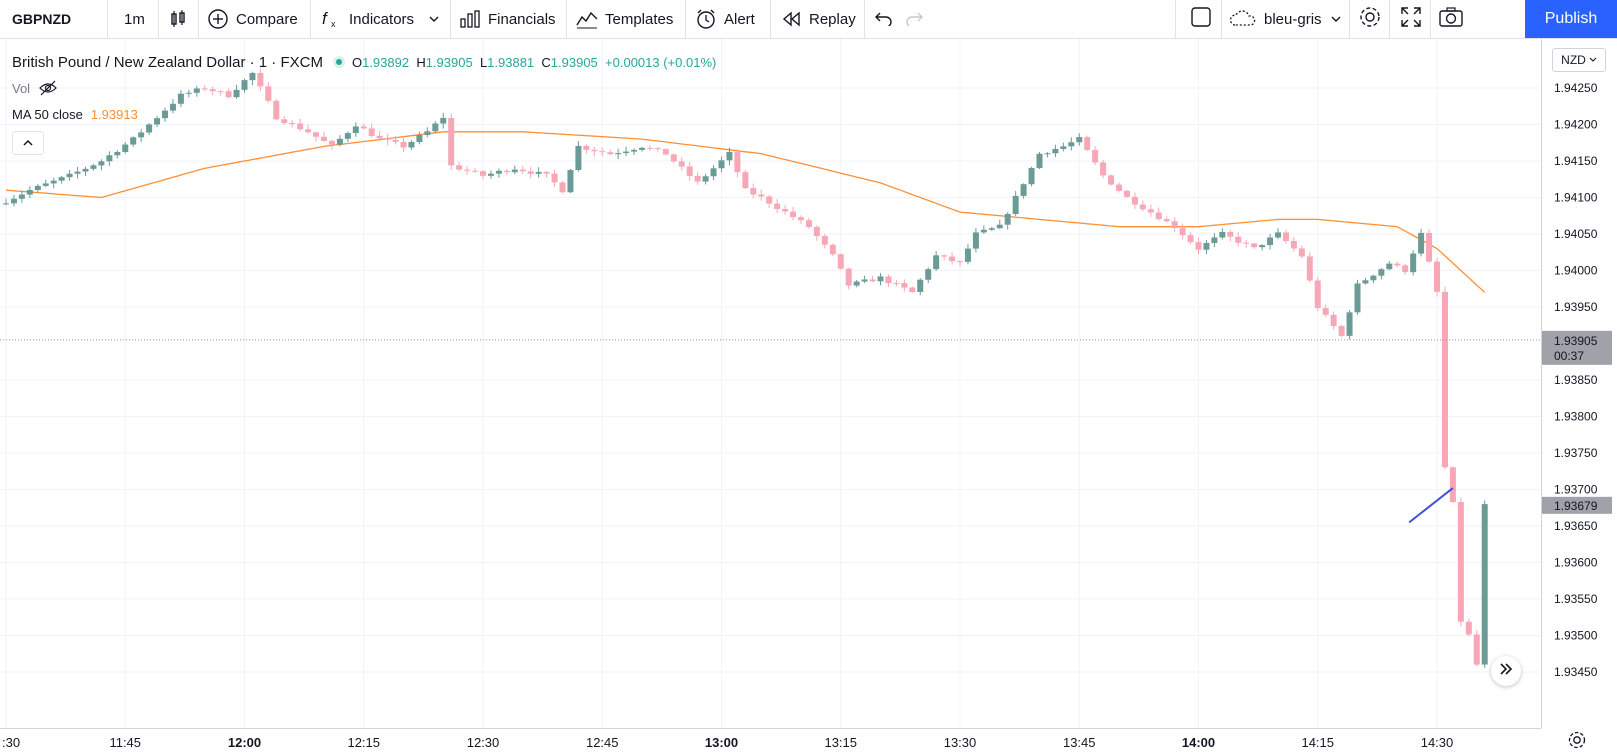 The width and height of the screenshot is (1617, 756). I want to click on currency-button: NZD, so click(1579, 60).